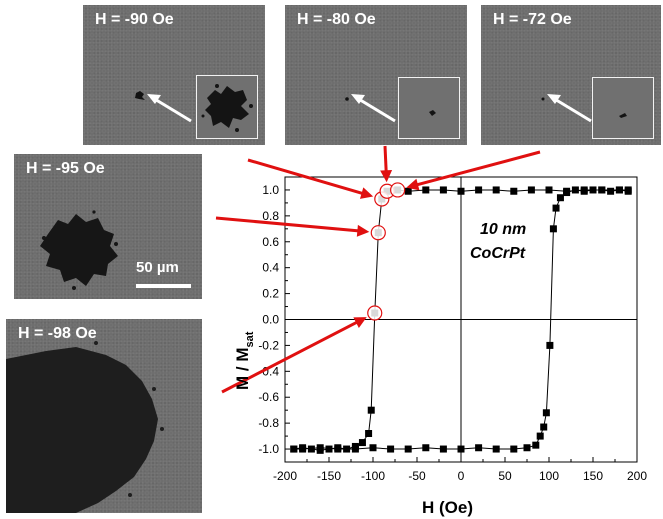 The height and width of the screenshot is (519, 663). What do you see at coordinates (285, 476) in the screenshot?
I see `x-tick-label: -200` at bounding box center [285, 476].